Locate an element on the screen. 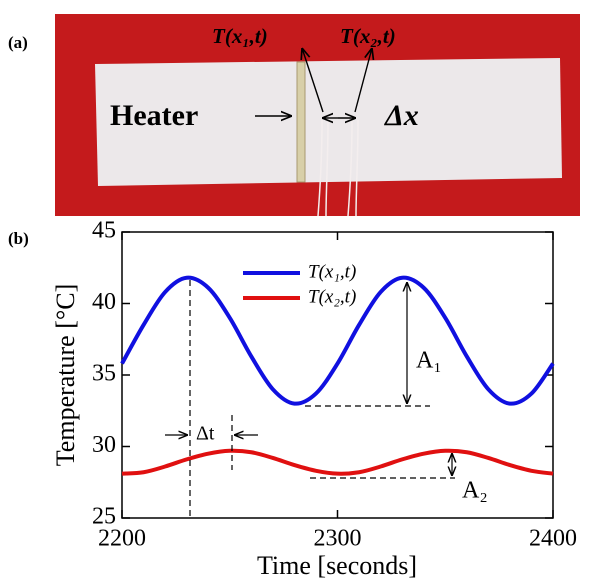 The width and height of the screenshot is (593, 582). y-tick-label: 45 is located at coordinates (104, 231).